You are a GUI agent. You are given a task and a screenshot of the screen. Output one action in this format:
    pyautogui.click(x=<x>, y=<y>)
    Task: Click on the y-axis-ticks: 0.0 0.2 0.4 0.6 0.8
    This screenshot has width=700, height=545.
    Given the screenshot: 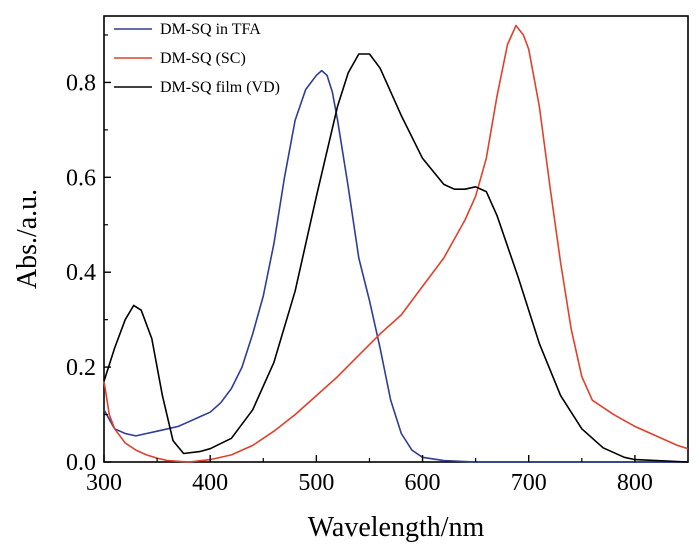 What is the action you would take?
    pyautogui.click(x=88, y=255)
    